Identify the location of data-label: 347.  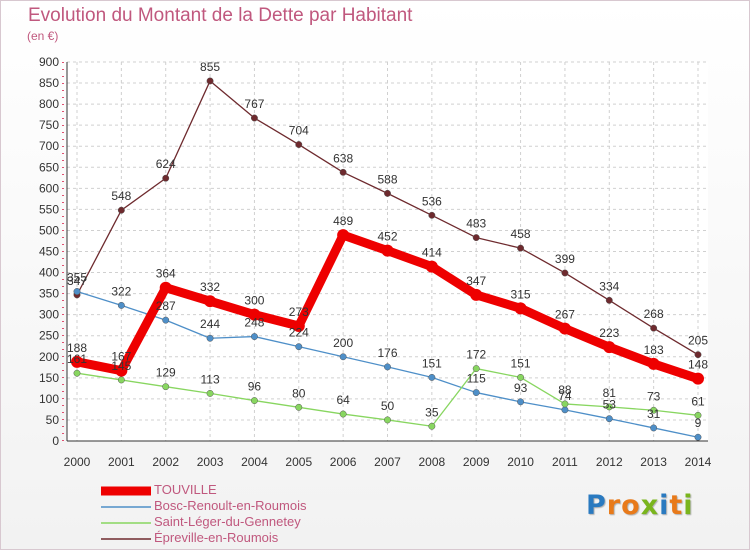
(476, 281).